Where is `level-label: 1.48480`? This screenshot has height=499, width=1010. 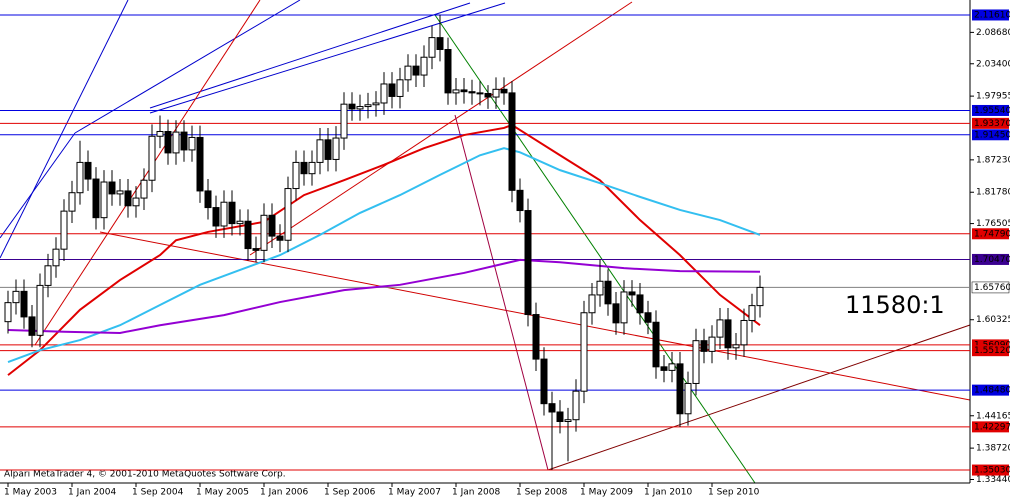
level-label: 1.48480 is located at coordinates (992, 391).